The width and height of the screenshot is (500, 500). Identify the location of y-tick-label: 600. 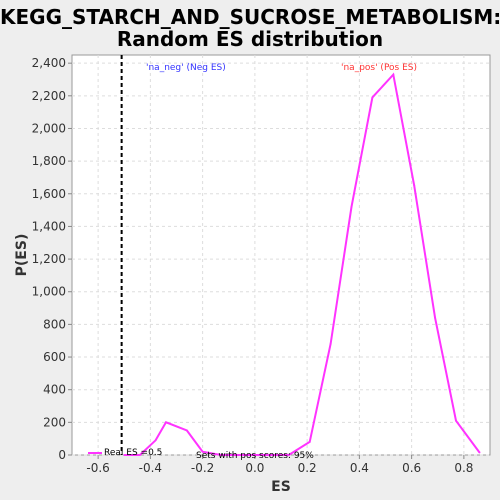
(54, 357).